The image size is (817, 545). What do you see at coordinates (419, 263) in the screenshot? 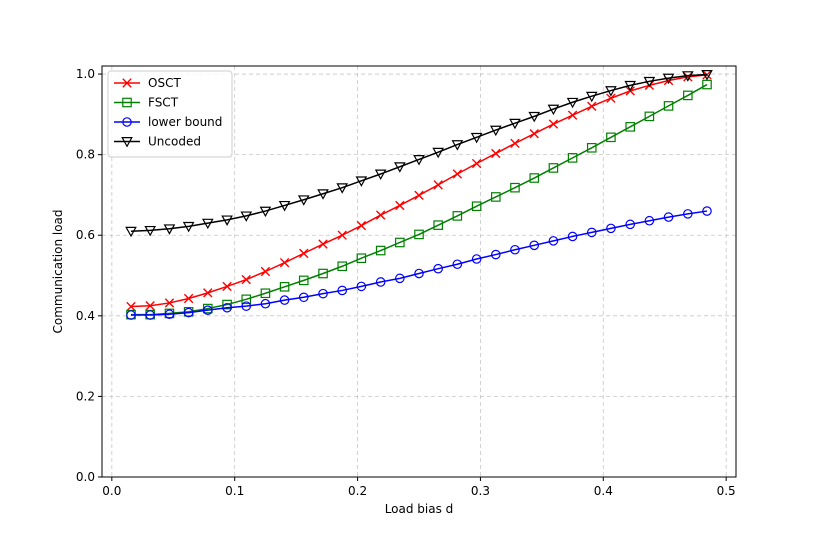
I see `series-line` at bounding box center [419, 263].